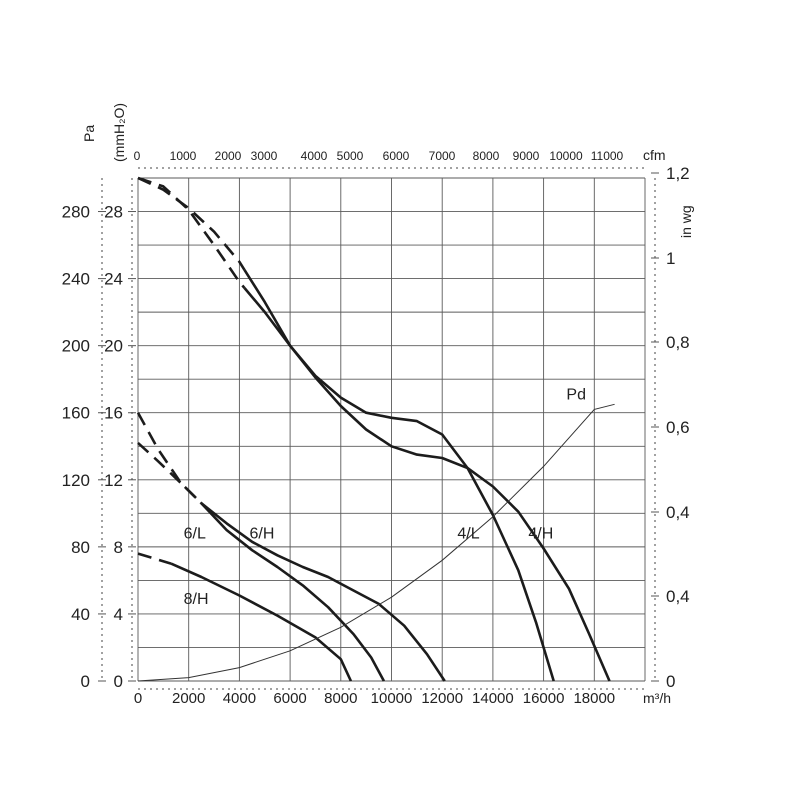 The height and width of the screenshot is (805, 800). Describe the element at coordinates (264, 156) in the screenshot. I see `x2-tick-label: 3000` at that location.